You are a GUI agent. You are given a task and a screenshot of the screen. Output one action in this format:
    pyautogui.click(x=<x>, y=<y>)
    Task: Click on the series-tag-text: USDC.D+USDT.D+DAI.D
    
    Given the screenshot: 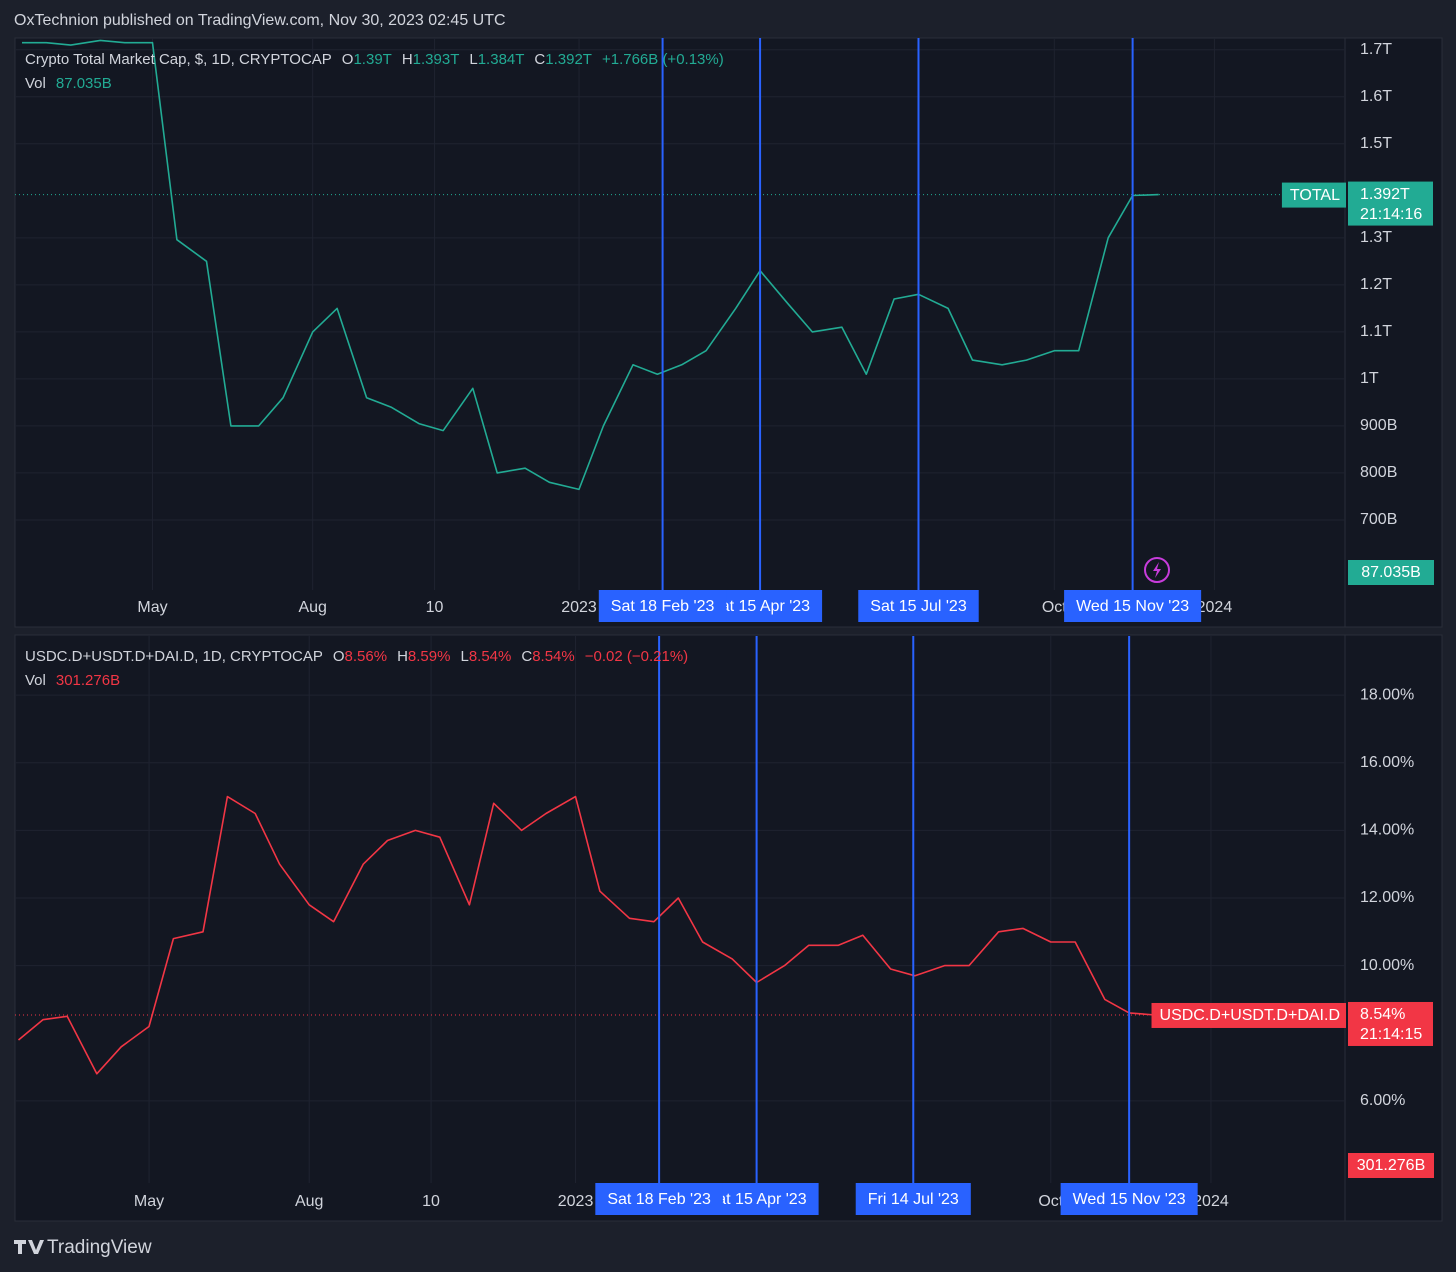 What is the action you would take?
    pyautogui.click(x=1250, y=1015)
    